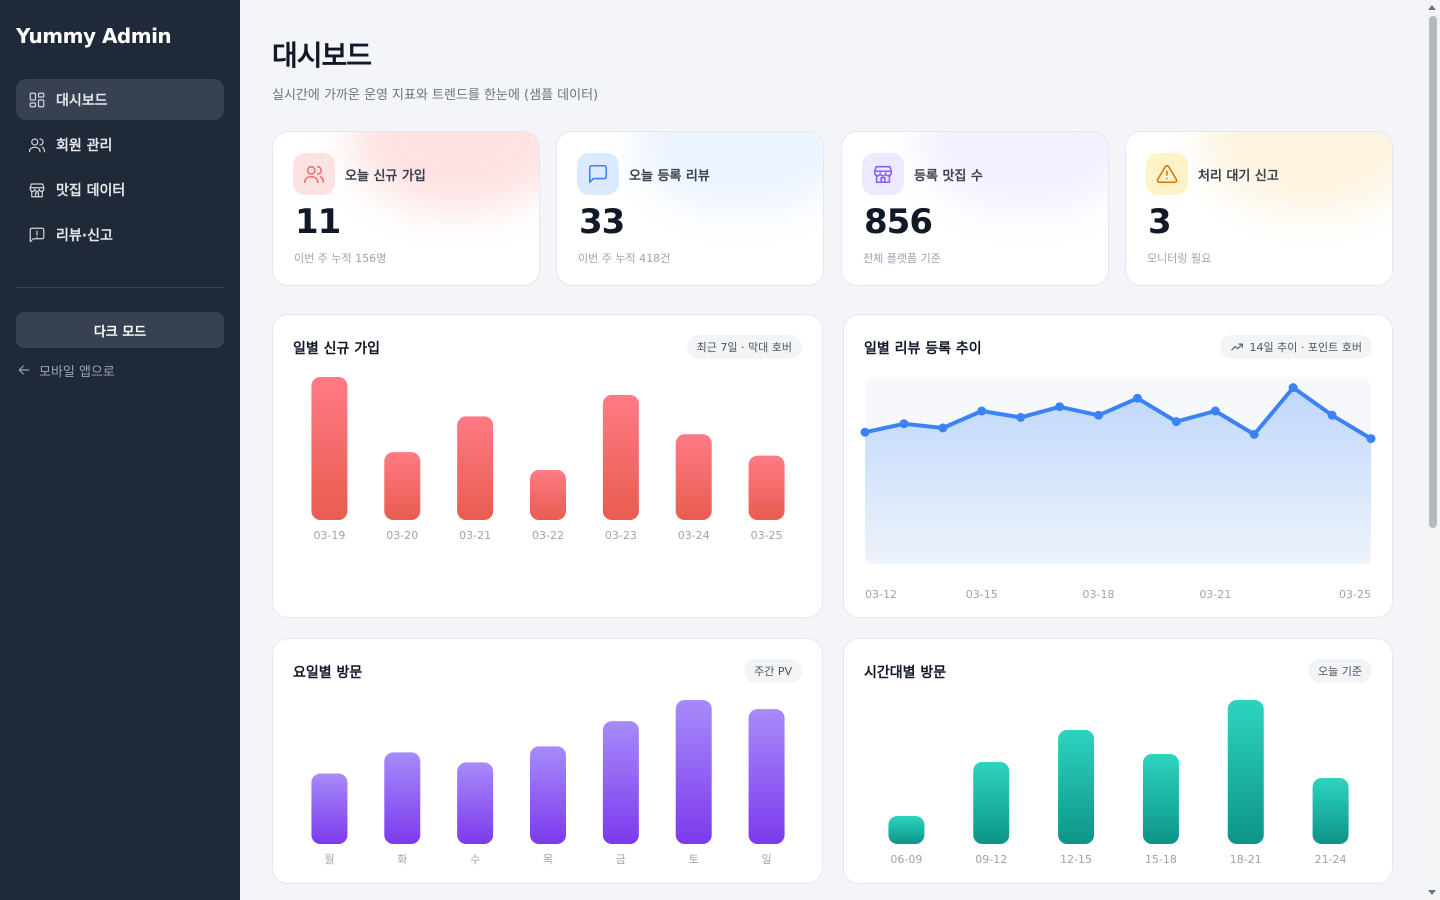 The height and width of the screenshot is (900, 1440). What do you see at coordinates (1236, 347) in the screenshot?
I see `trending-up-icon` at bounding box center [1236, 347].